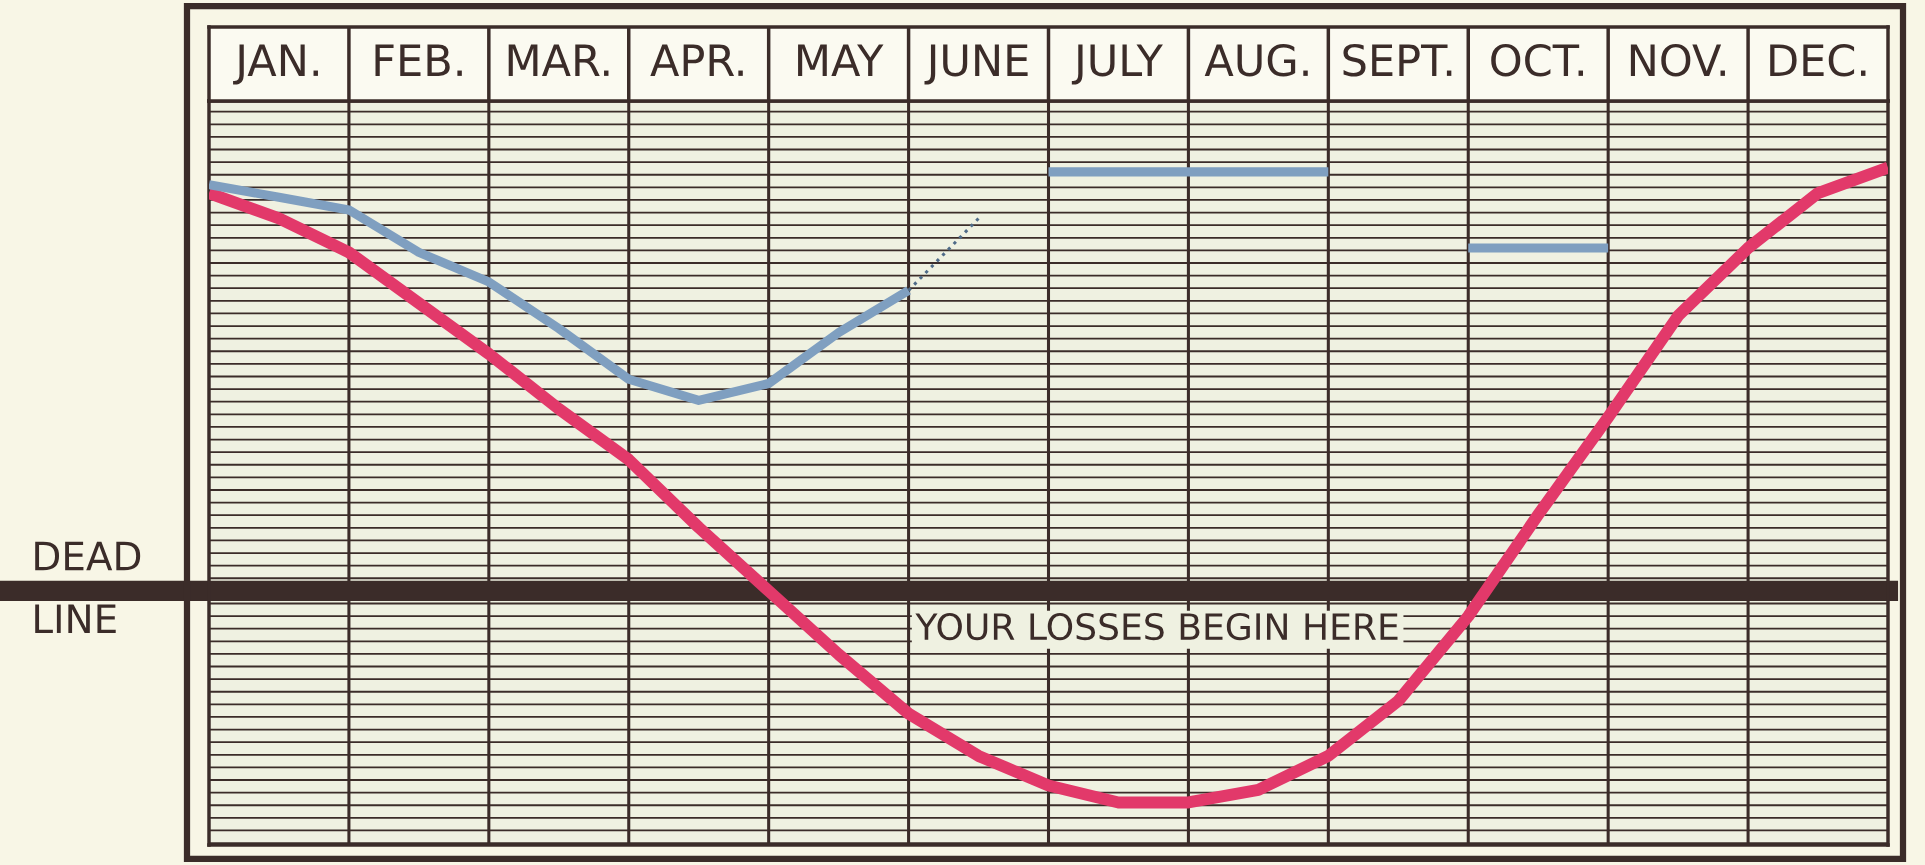  Describe the element at coordinates (418, 60) in the screenshot. I see `x-tick-label: FEB.` at that location.